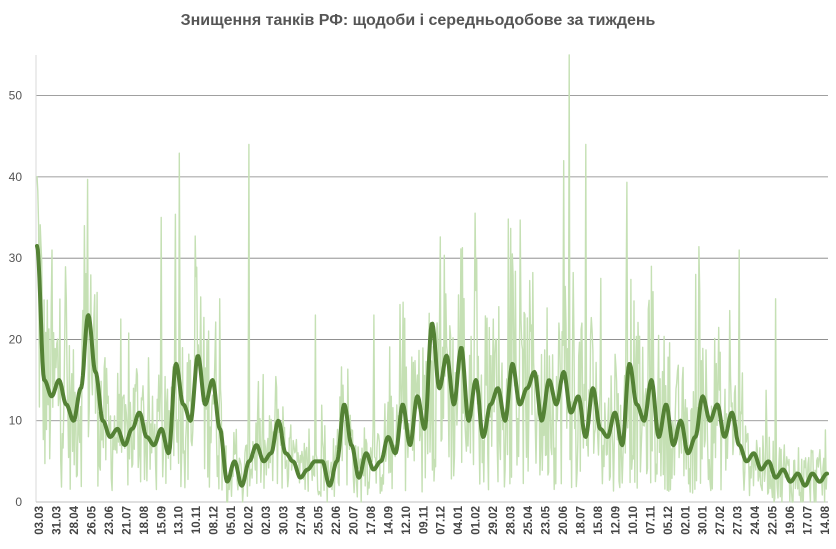 The width and height of the screenshot is (836, 549). I want to click on y-tick-label: 10, so click(16, 421).